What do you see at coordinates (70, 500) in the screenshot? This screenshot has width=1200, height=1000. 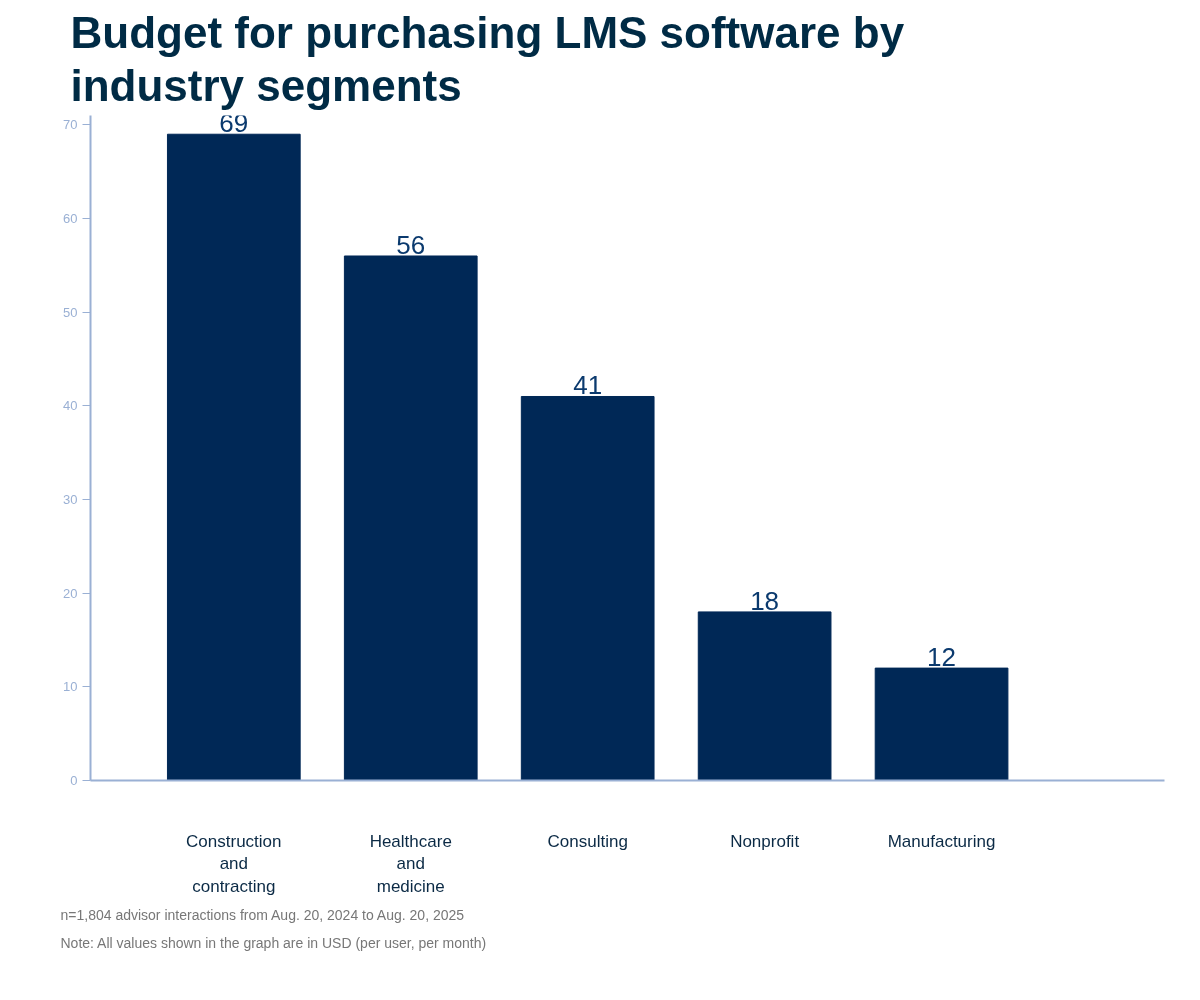 I see `y-tick-label: 30` at bounding box center [70, 500].